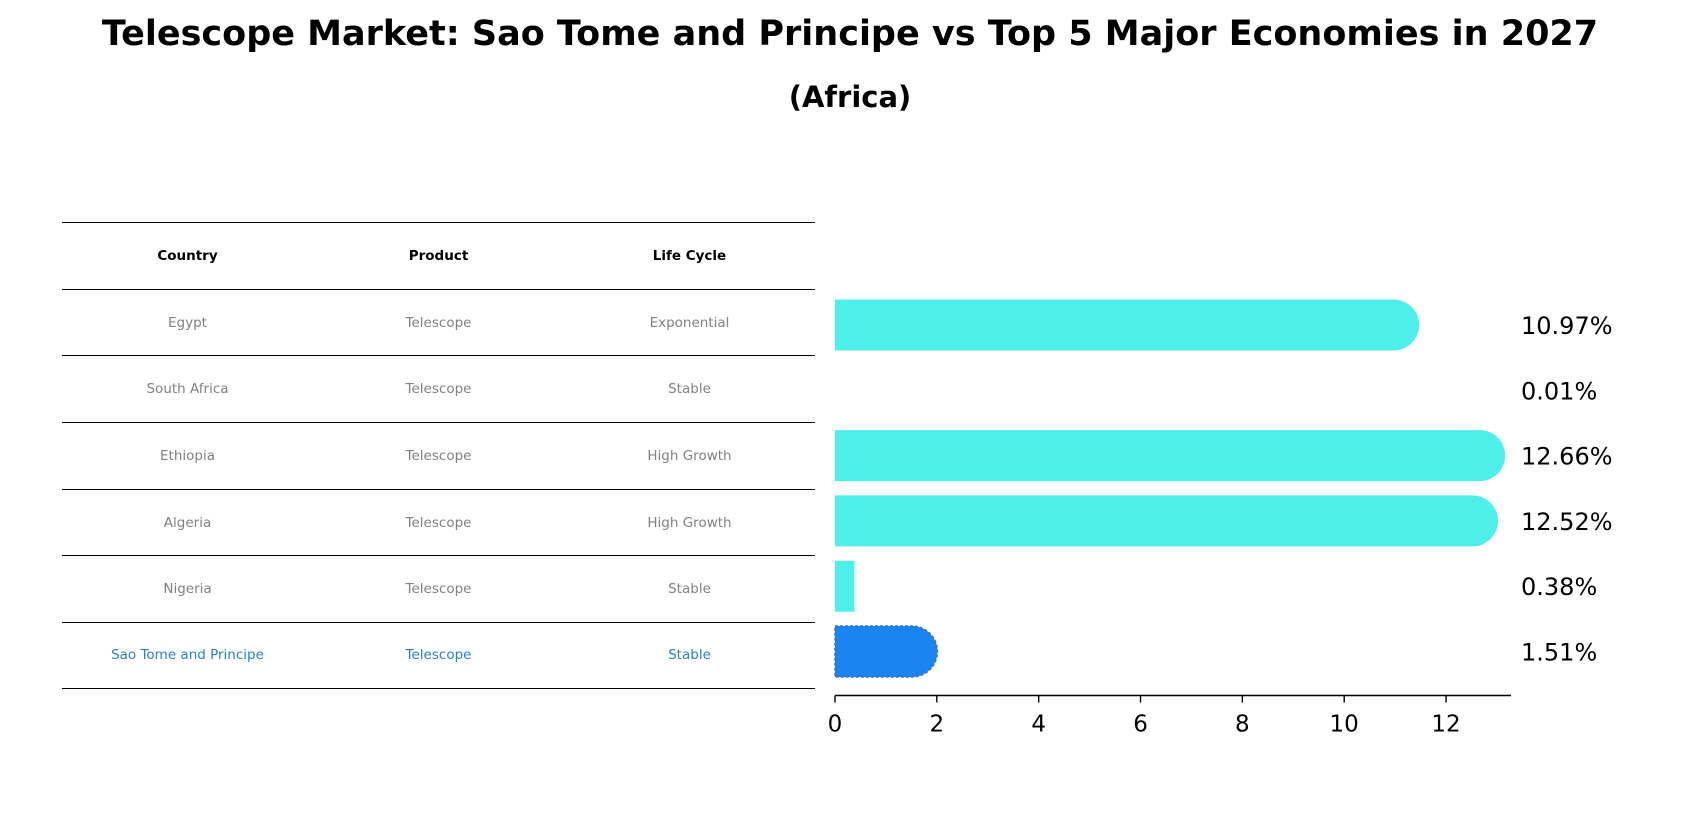 The image size is (1700, 823). I want to click on cell-country: Algeria, so click(187, 522).